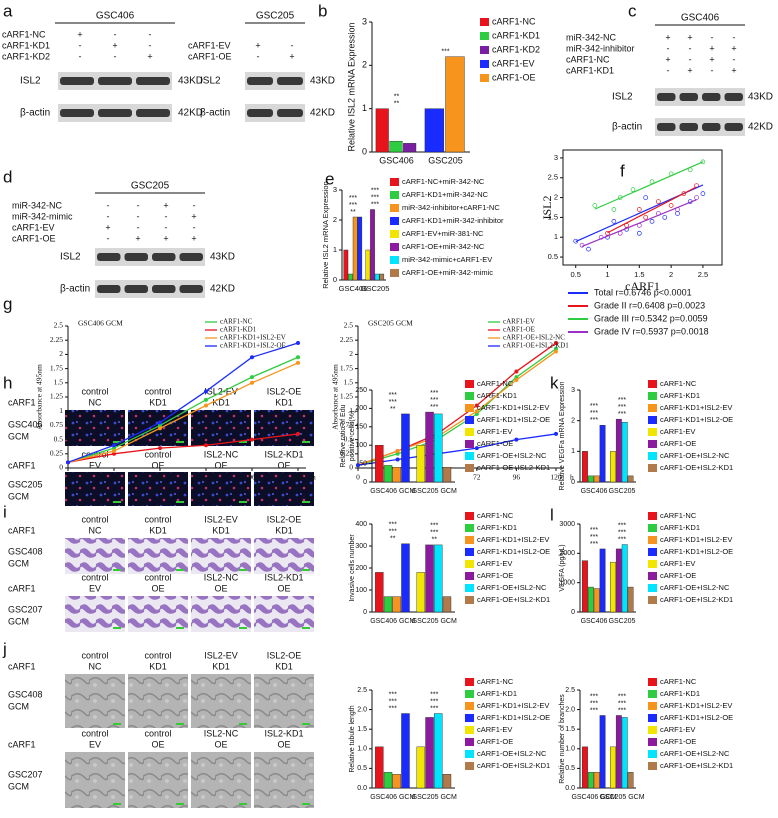 This screenshot has width=778, height=818. I want to click on panel-letter: e, so click(329, 178).